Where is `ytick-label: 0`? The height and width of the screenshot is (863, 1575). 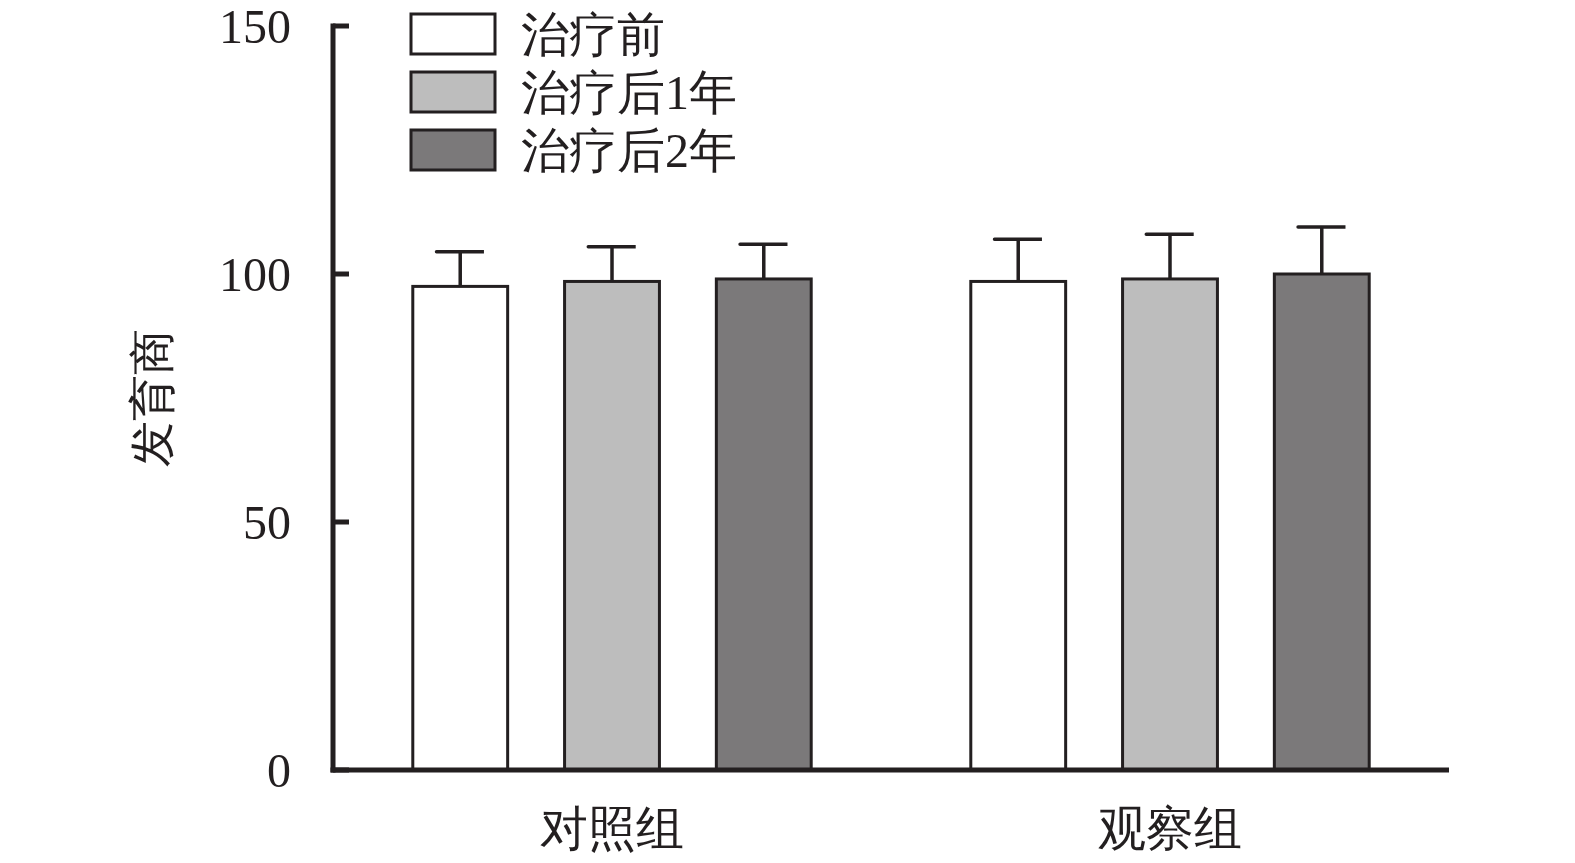 ytick-label: 0 is located at coordinates (279, 770).